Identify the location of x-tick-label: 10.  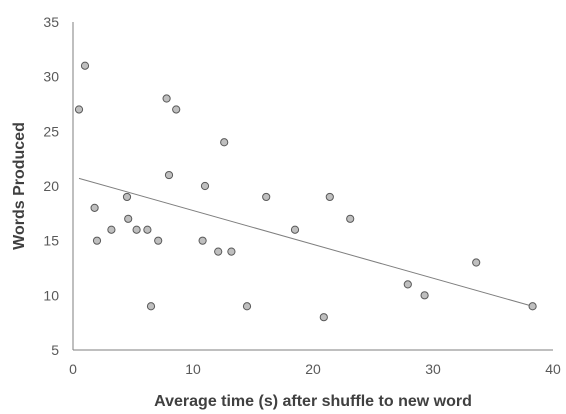
(193, 369).